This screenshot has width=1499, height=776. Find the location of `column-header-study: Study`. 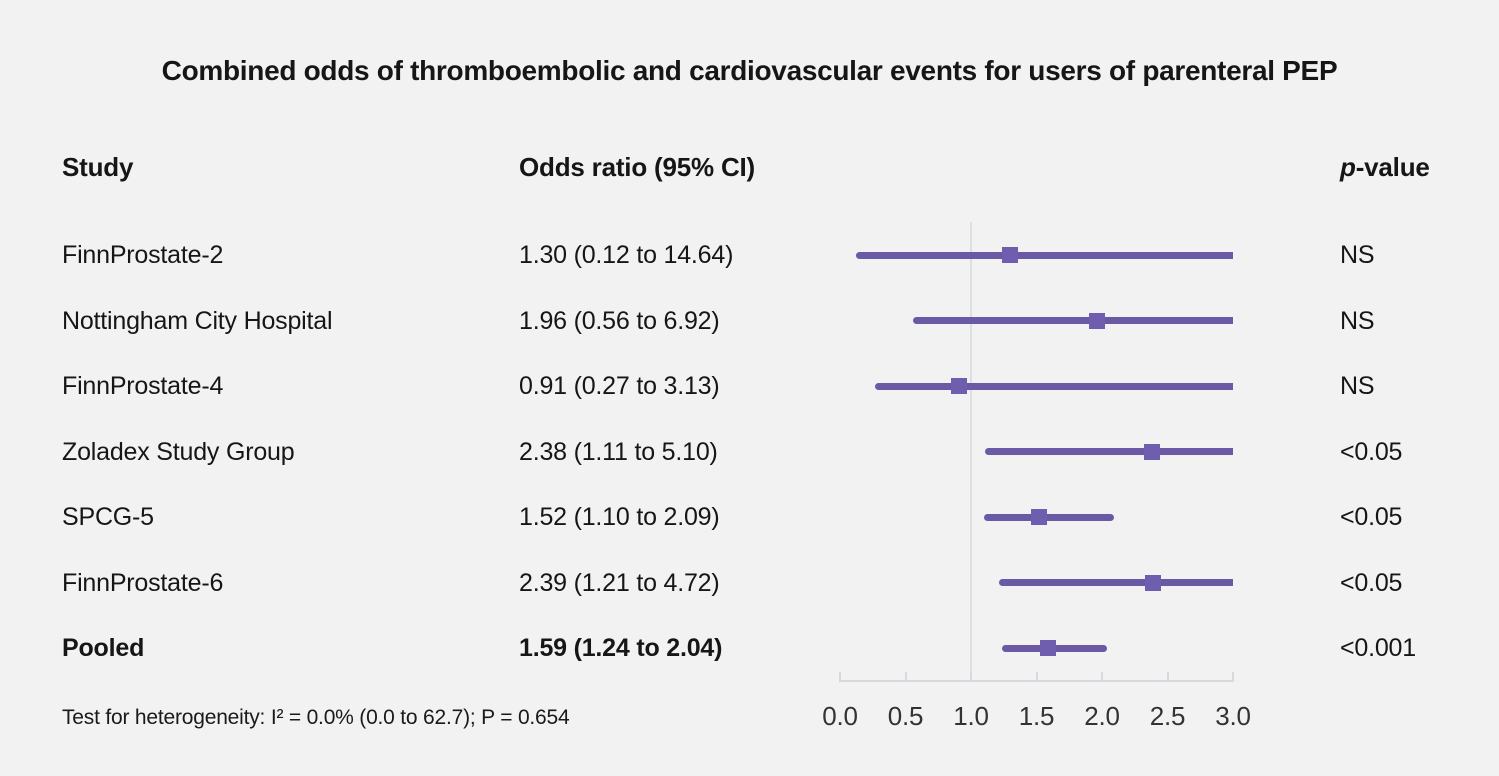

column-header-study: Study is located at coordinates (98, 167).